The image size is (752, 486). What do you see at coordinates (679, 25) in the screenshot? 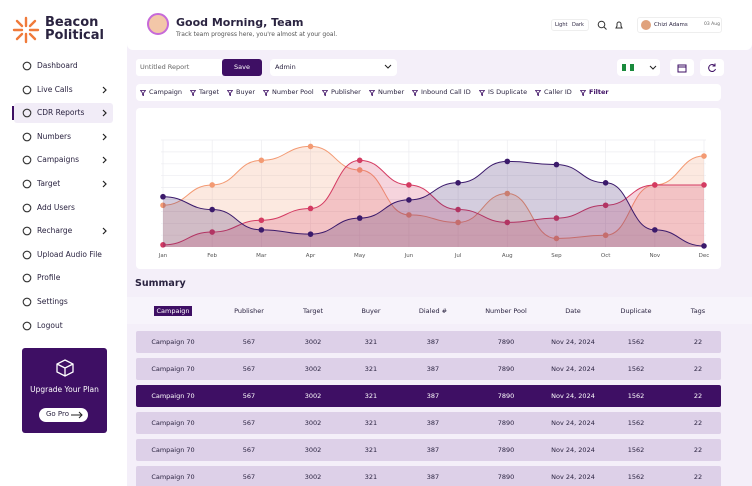
I see `user-chip: Chizi Adams 03 Aug` at bounding box center [679, 25].